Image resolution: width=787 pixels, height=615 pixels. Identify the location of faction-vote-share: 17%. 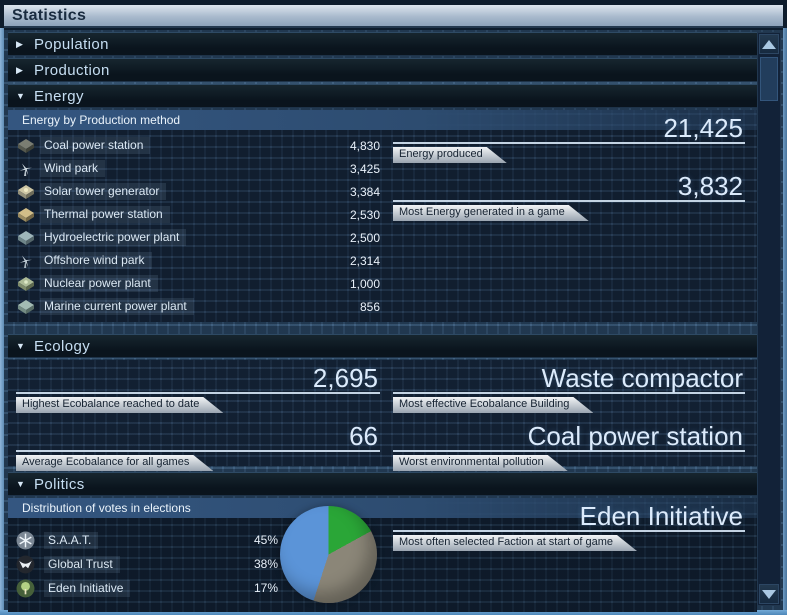
(265, 588).